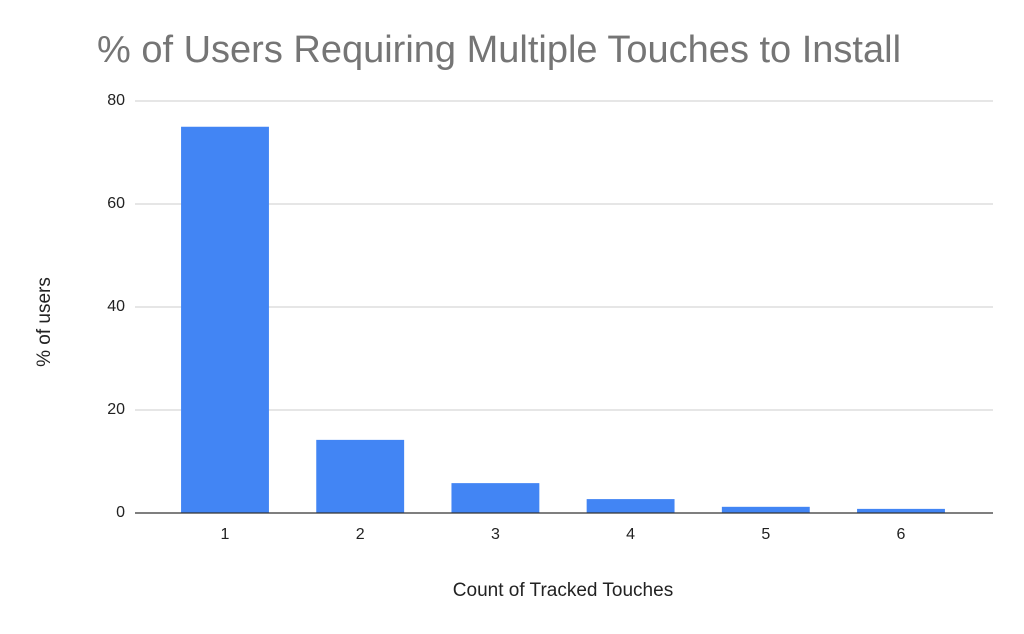 This screenshot has height=634, width=1024. What do you see at coordinates (901, 534) in the screenshot?
I see `x-tick-label: 6` at bounding box center [901, 534].